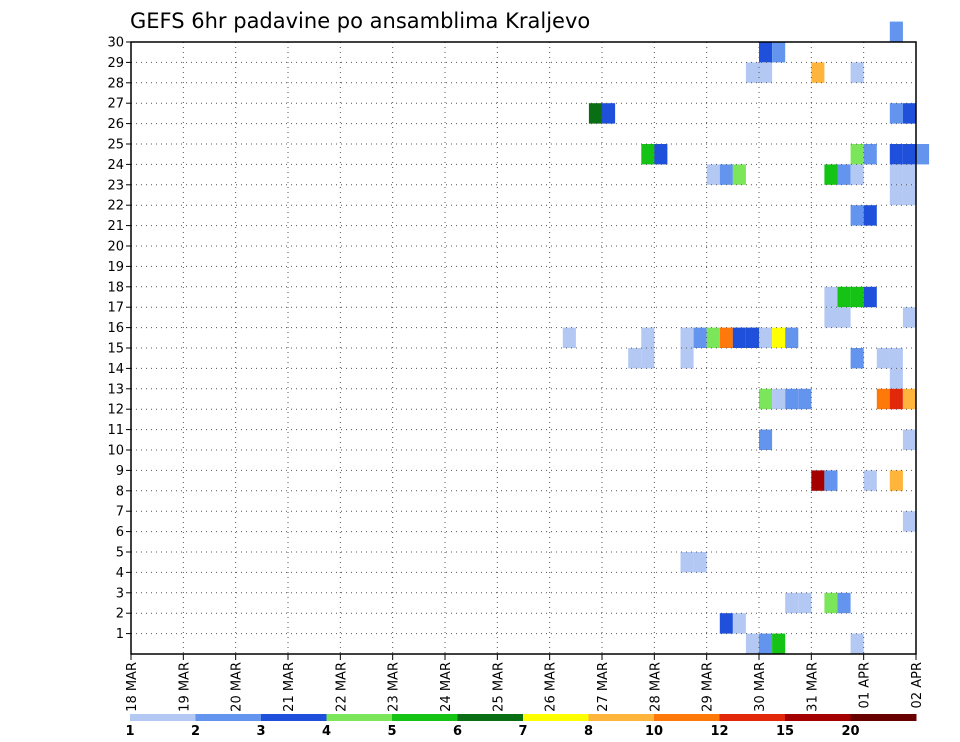 The height and width of the screenshot is (742, 960). Describe the element at coordinates (115, 410) in the screenshot. I see `y-tick-label: 12` at that location.